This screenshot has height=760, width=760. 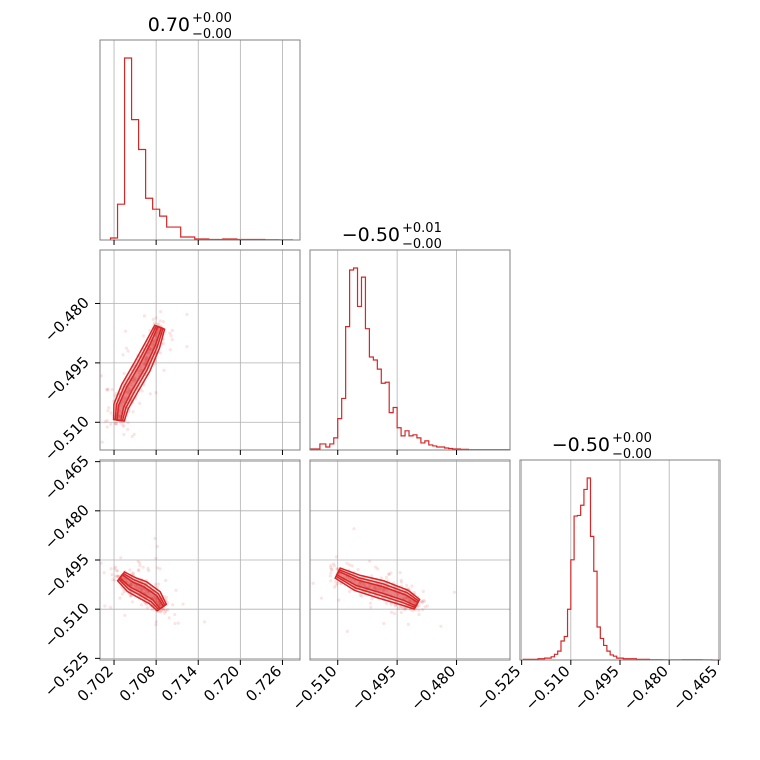 I want to click on title-value: 0.70, so click(x=169, y=25).